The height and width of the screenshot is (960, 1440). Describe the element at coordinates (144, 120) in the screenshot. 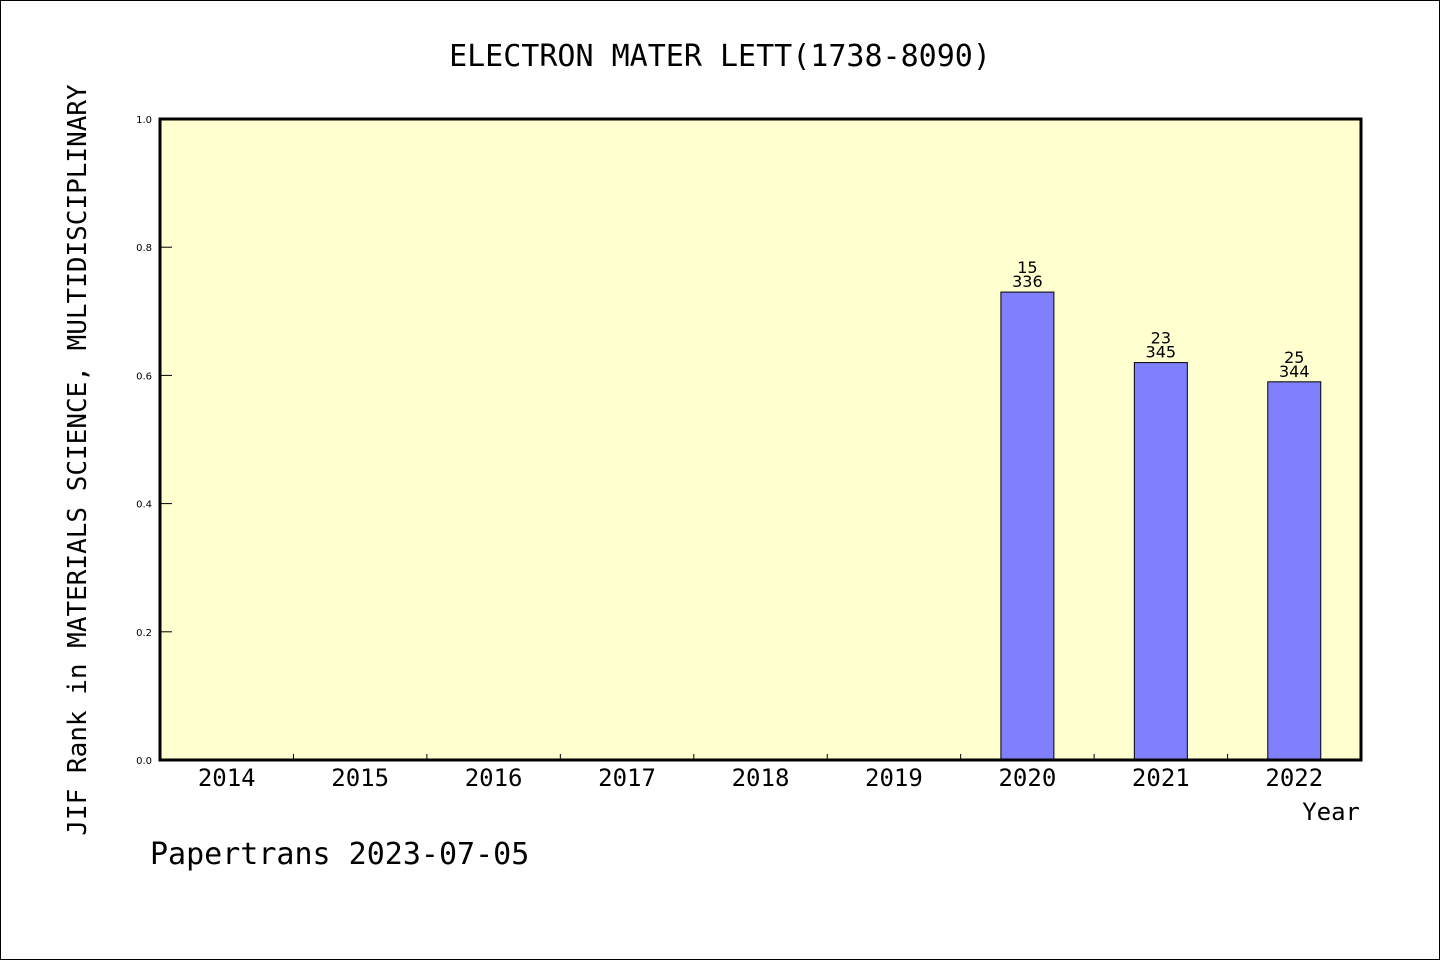

I see `y-tick-label: 1.0` at that location.